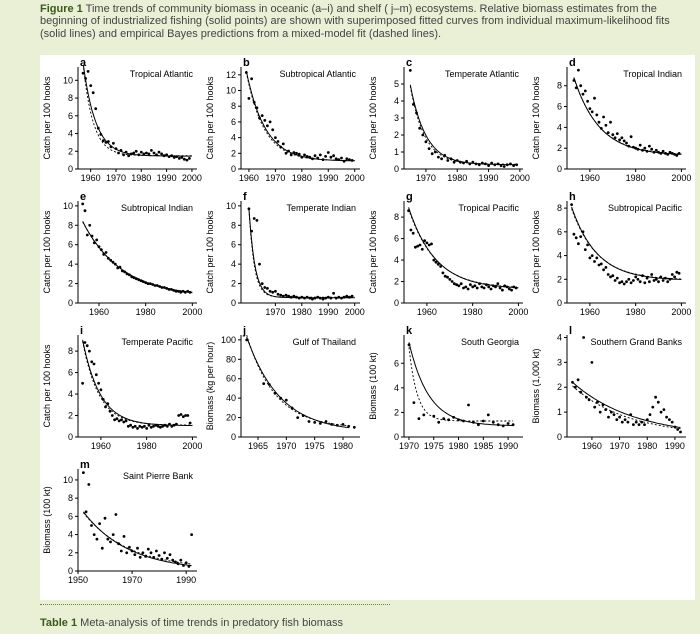 This screenshot has height=634, width=700. I want to click on panel-letter: d, so click(572, 63).